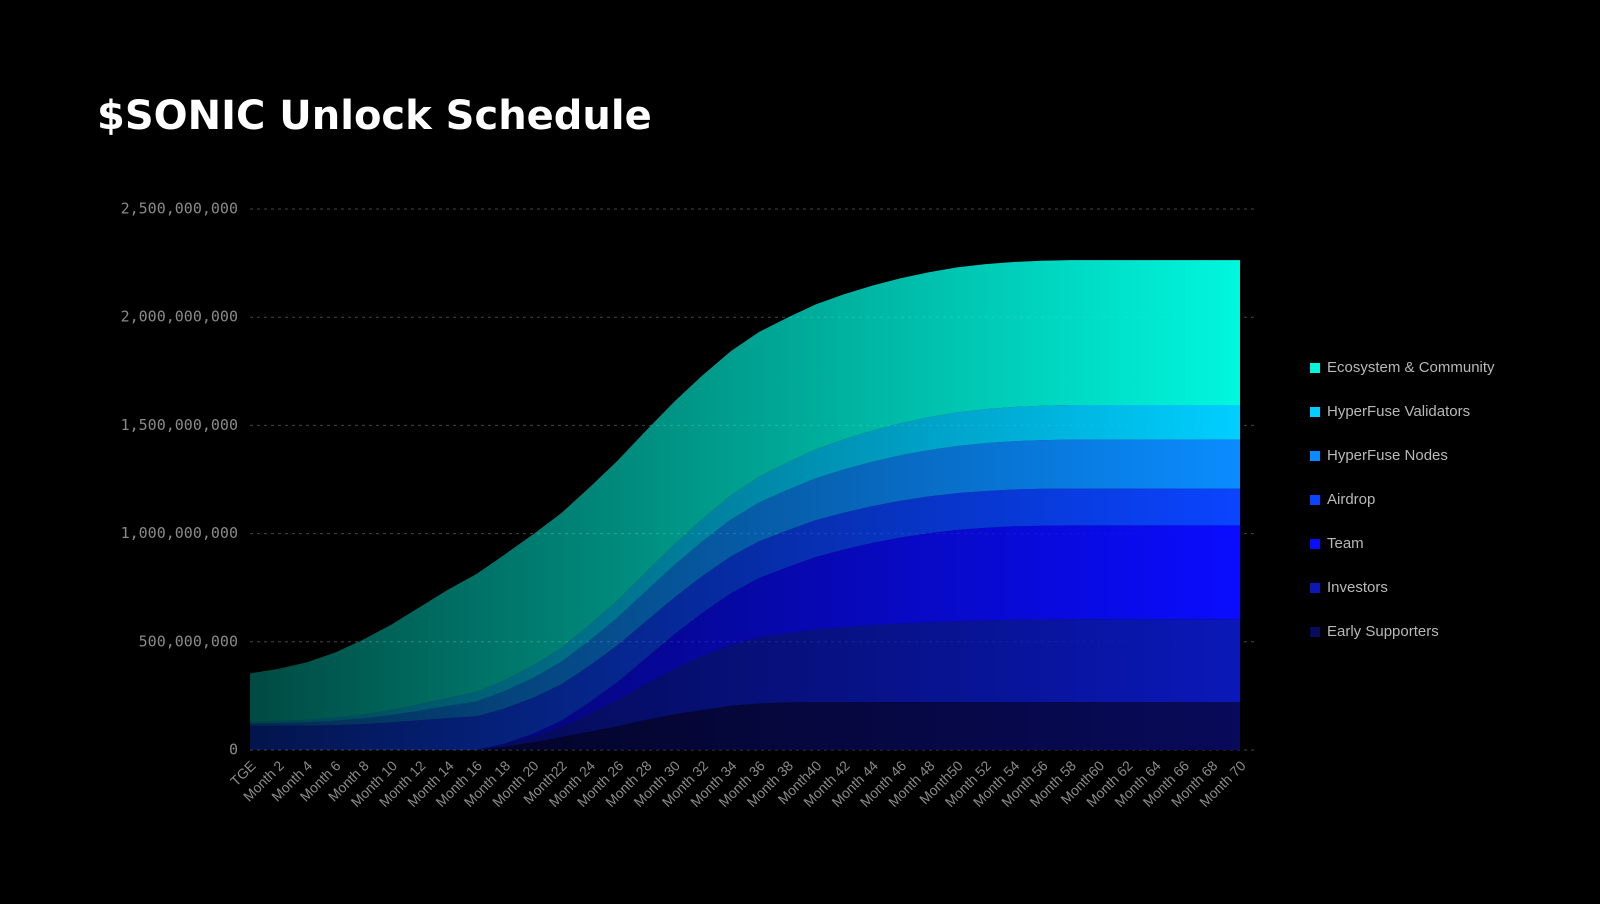 Image resolution: width=1600 pixels, height=904 pixels. Describe the element at coordinates (179, 533) in the screenshot. I see `y-tick-label: 1,000,000,000` at that location.